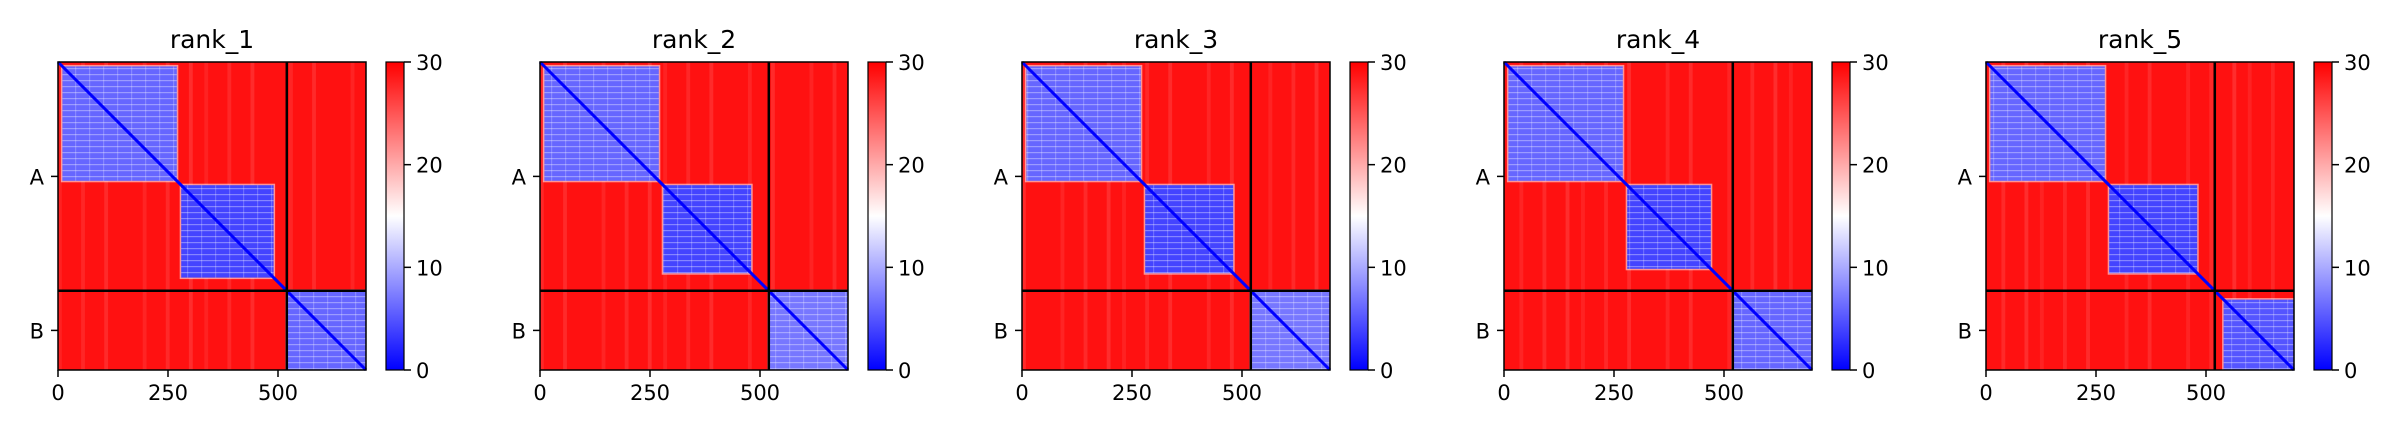 This screenshot has height=438, width=2401. Describe the element at coordinates (1176, 39) in the screenshot. I see `panel-title: rank_3` at that location.